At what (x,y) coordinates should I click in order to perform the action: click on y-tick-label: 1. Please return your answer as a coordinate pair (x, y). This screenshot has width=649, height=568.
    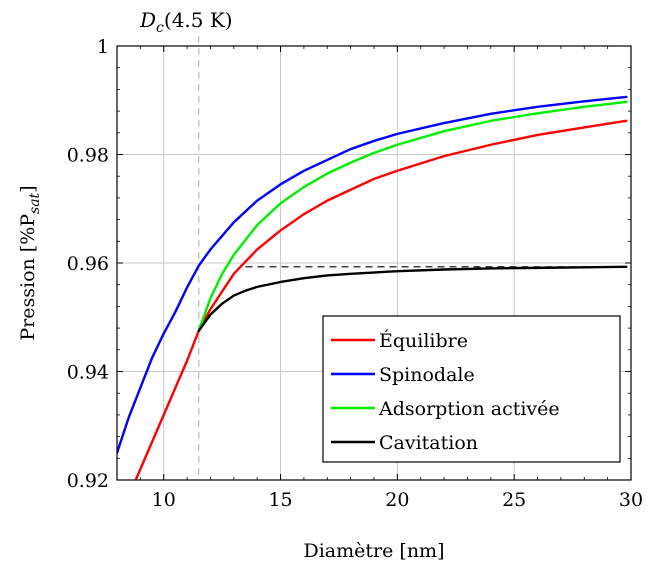
    Looking at the image, I should click on (103, 47).